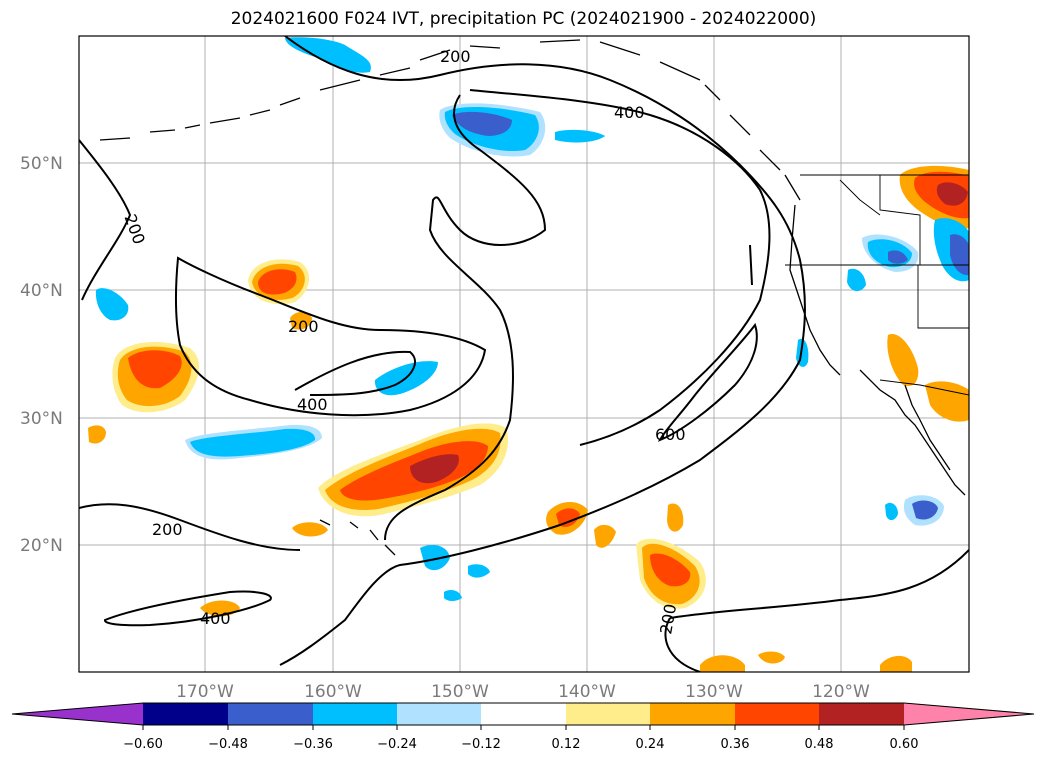 This screenshot has width=1047, height=765. Describe the element at coordinates (333, 692) in the screenshot. I see `lon-label-160w: 160°W` at that location.